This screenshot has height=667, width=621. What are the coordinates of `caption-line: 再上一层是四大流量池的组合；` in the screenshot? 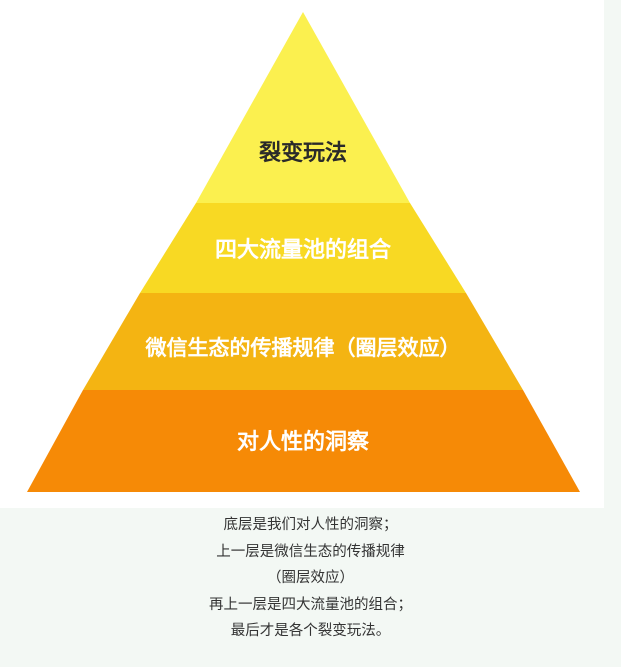 It's located at (310, 604).